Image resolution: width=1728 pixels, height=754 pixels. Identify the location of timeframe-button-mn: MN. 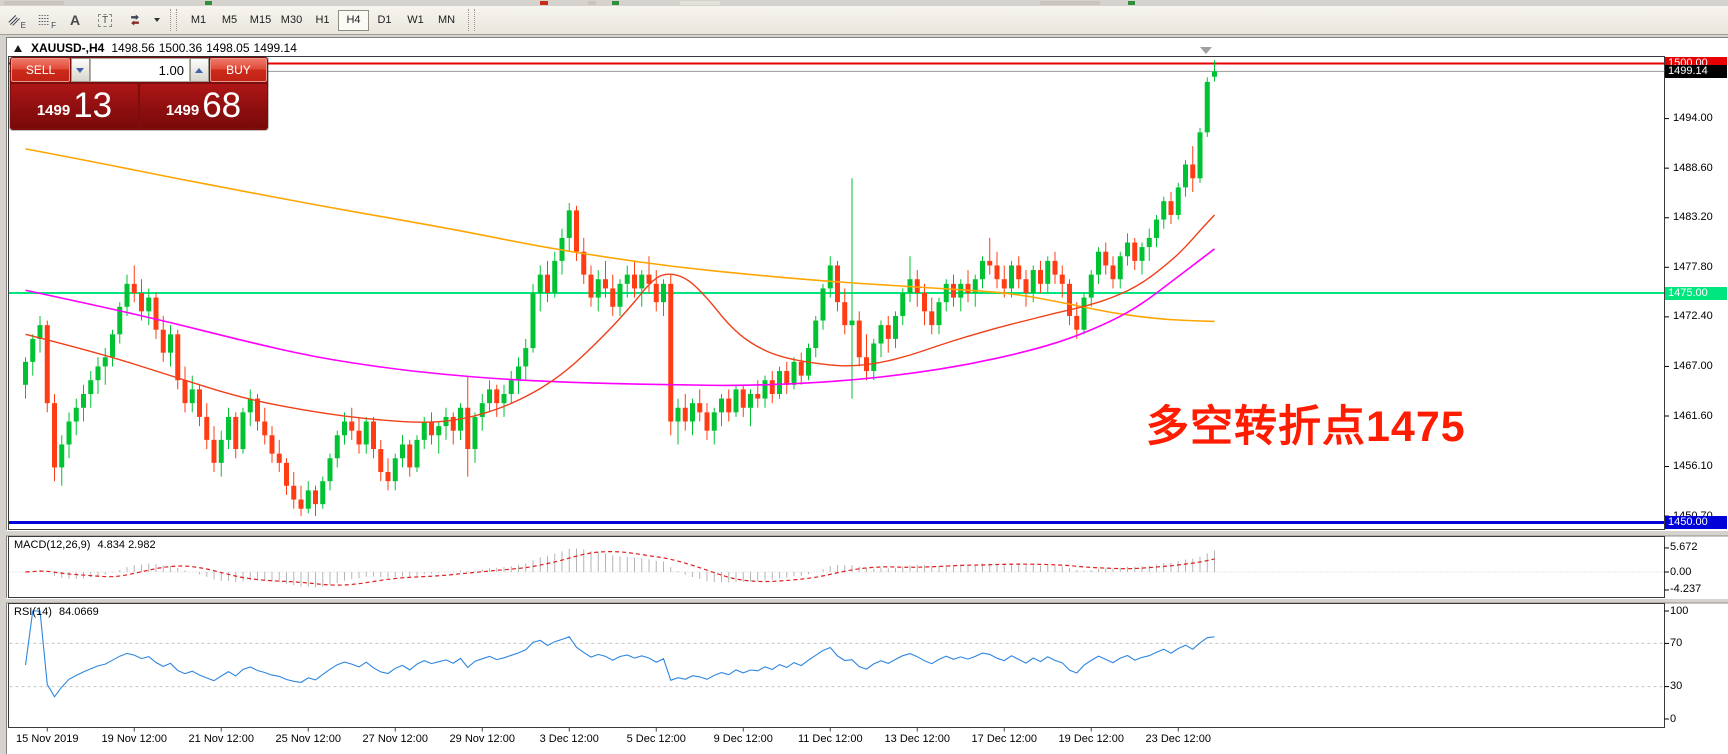
(446, 20).